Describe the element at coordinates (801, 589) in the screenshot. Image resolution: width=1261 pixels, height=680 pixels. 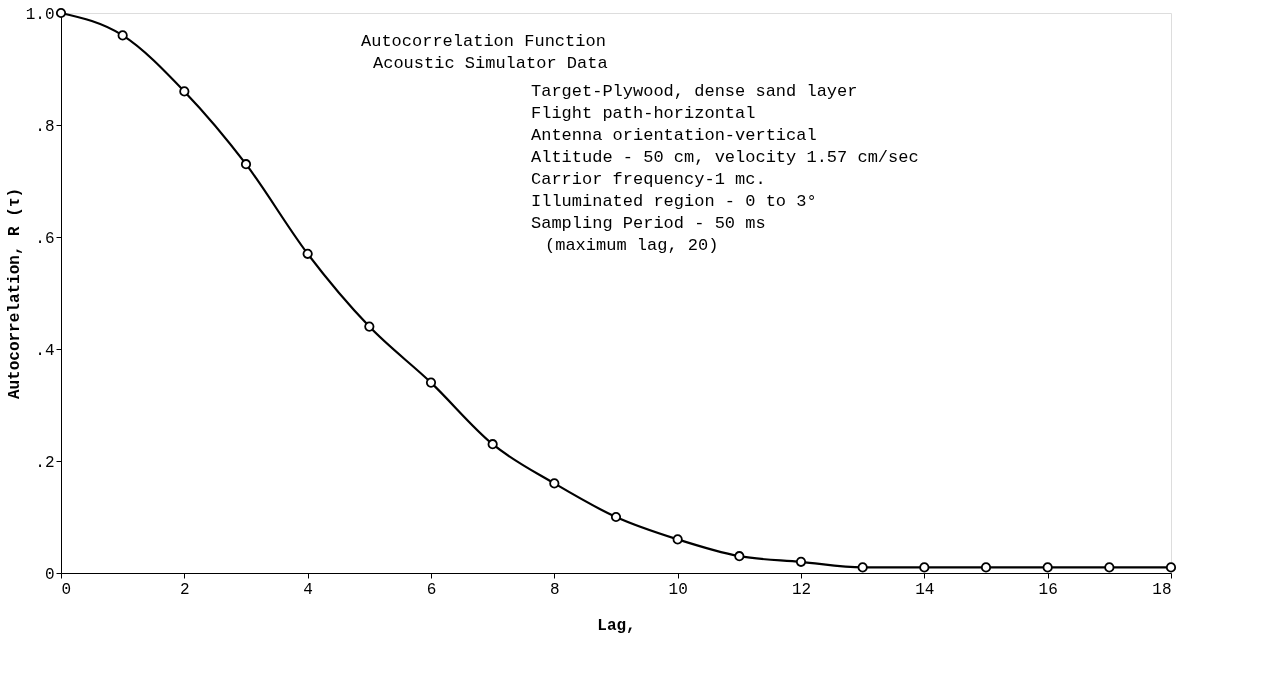
I see `x-tick-label: 12` at that location.